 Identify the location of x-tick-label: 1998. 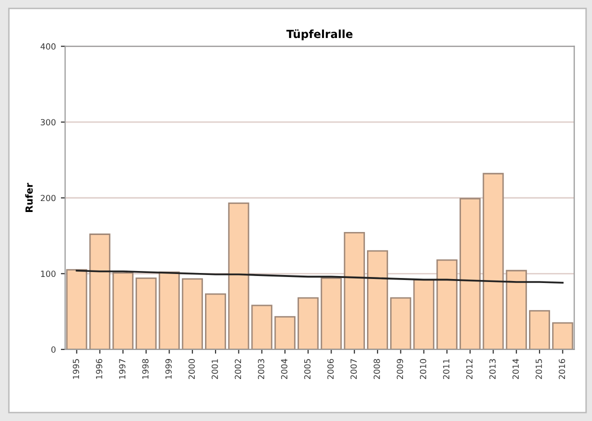
(145, 369).